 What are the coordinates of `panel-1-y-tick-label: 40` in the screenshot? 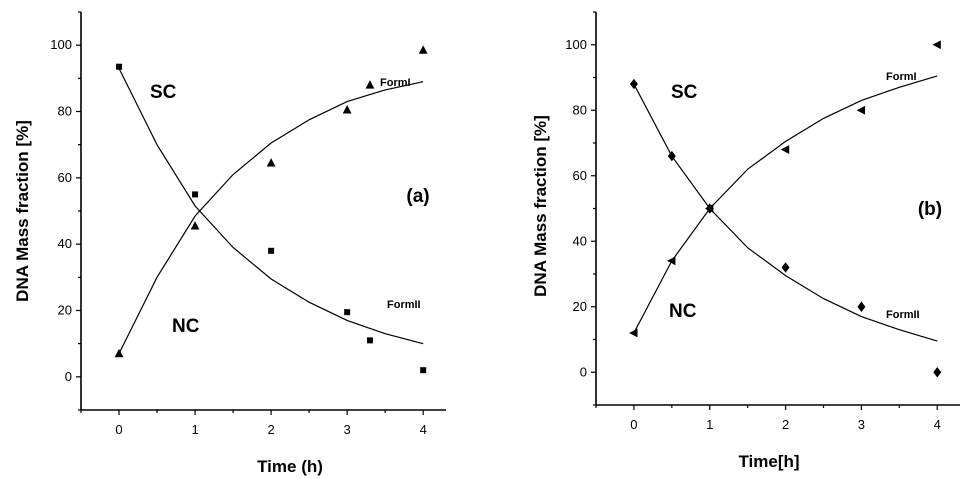 It's located at (580, 240).